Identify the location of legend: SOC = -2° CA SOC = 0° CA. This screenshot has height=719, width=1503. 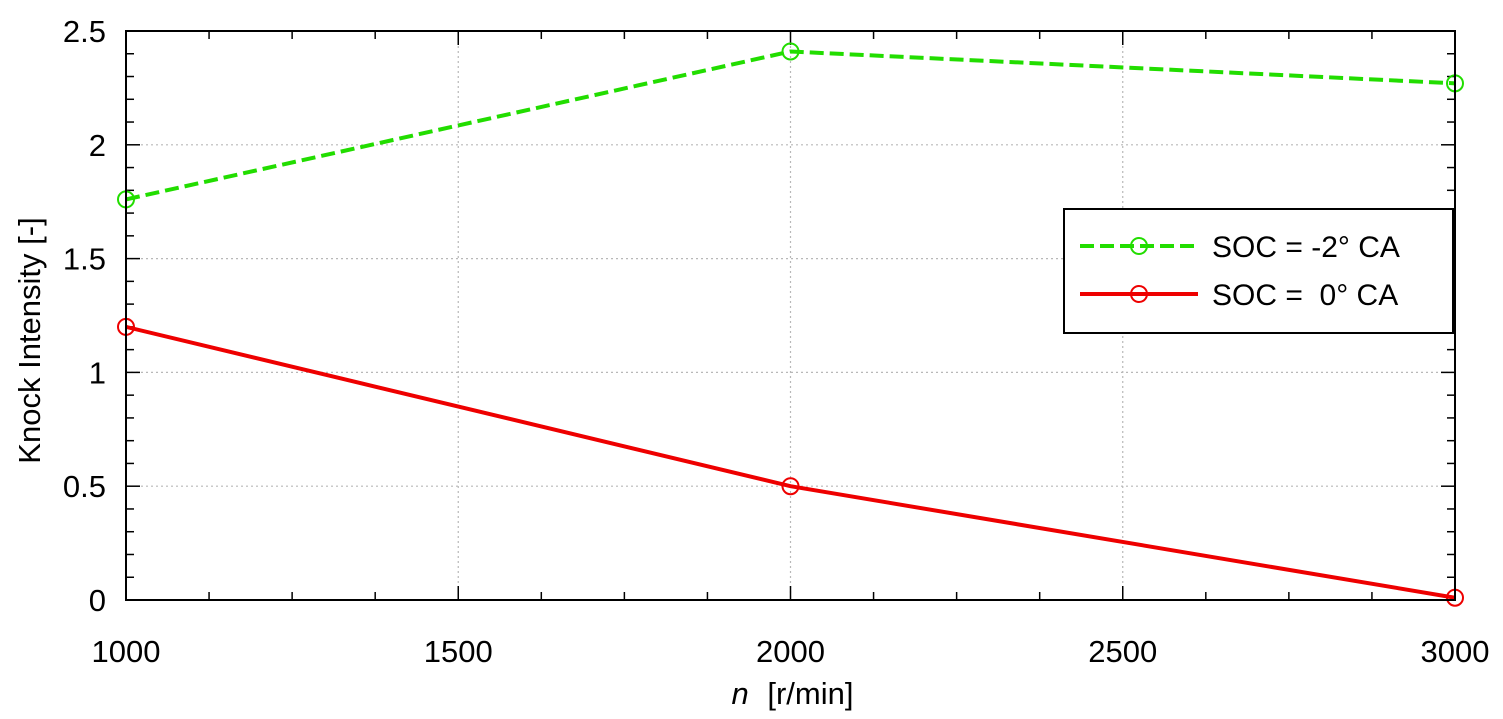
(1258, 271).